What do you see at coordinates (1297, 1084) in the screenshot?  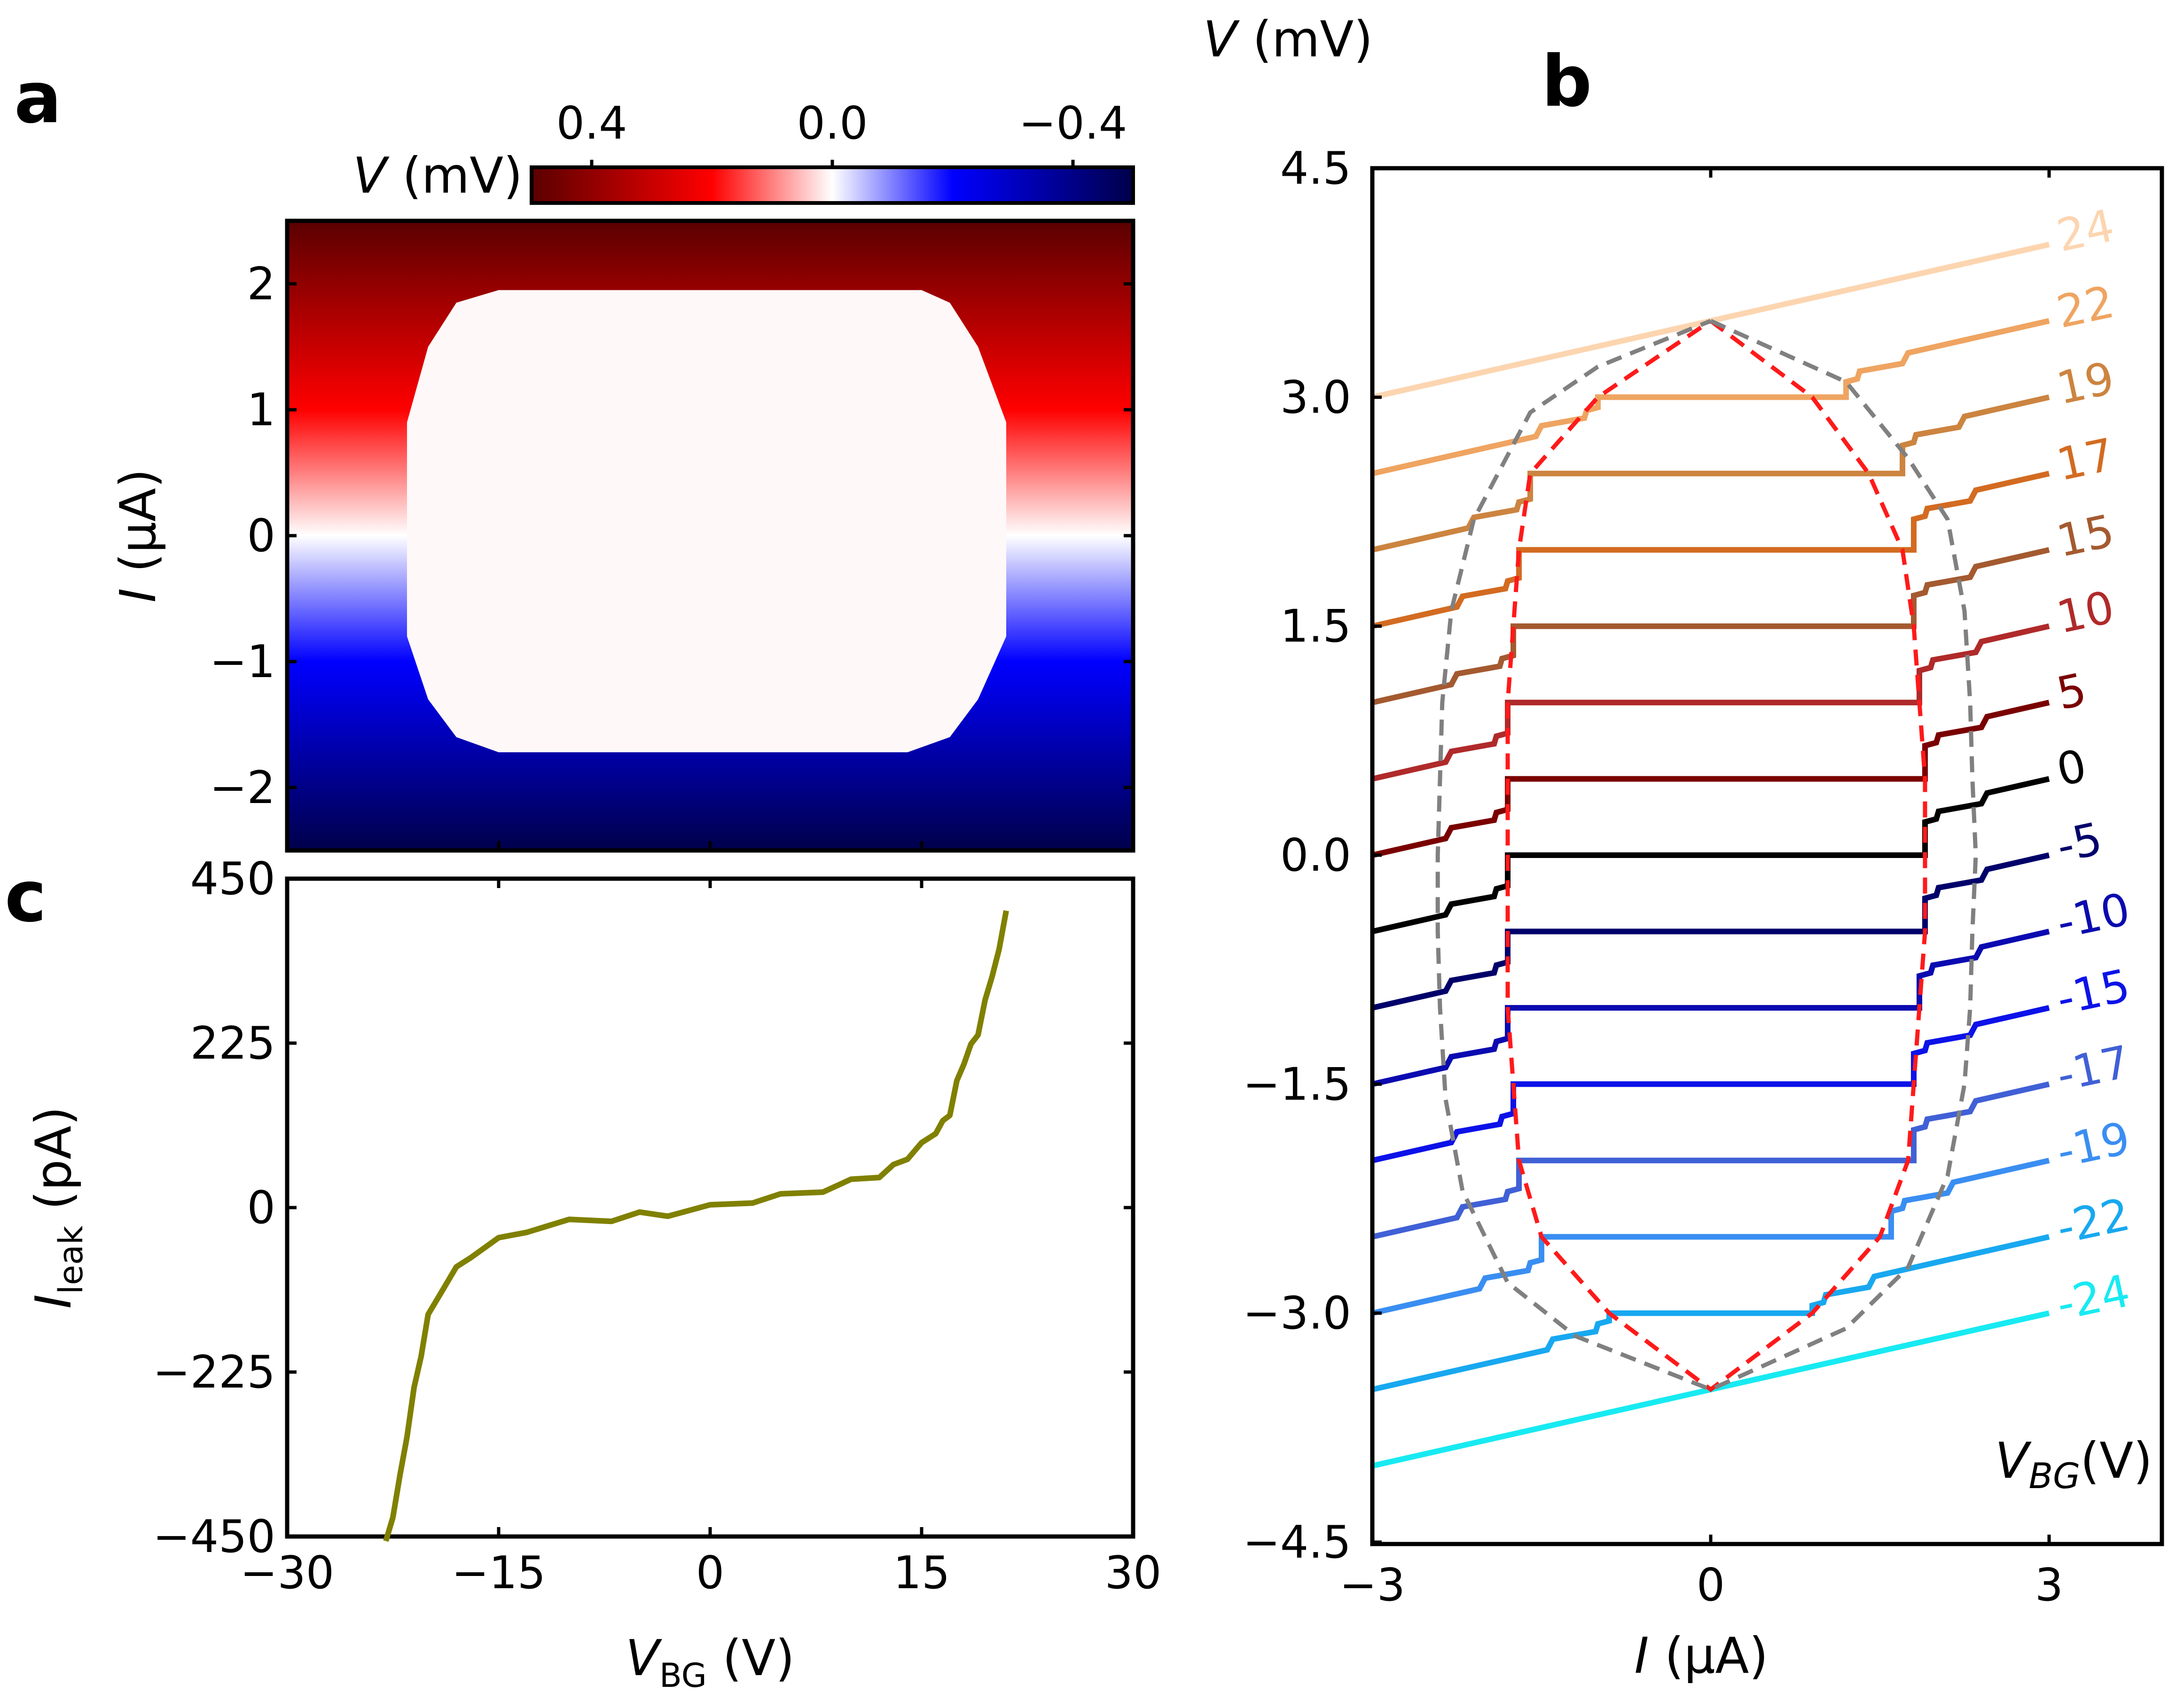 I see `panel-b-ytick-label: −1.5` at bounding box center [1297, 1084].